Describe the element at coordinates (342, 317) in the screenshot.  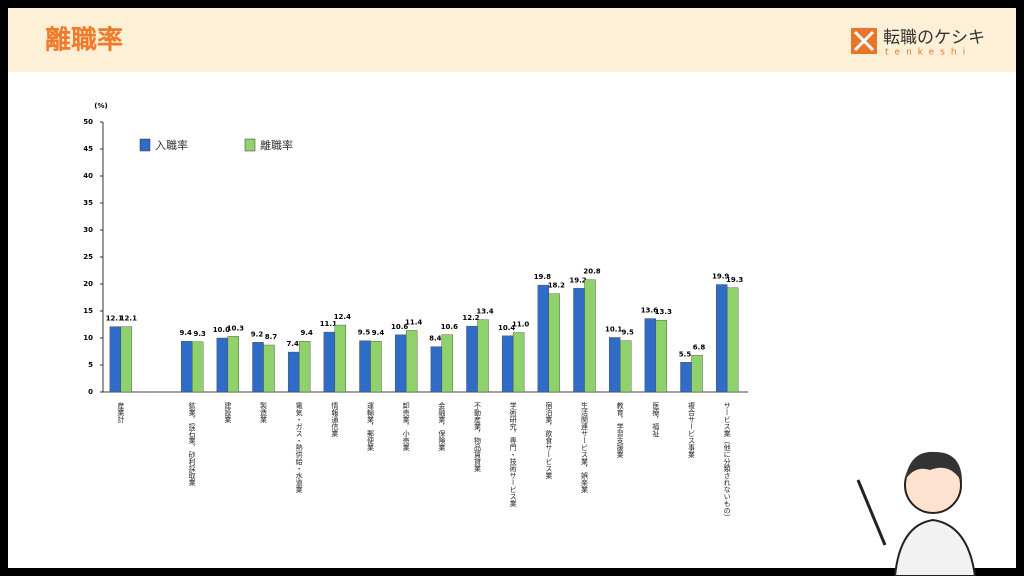
I see `value-label: 12.4` at that location.